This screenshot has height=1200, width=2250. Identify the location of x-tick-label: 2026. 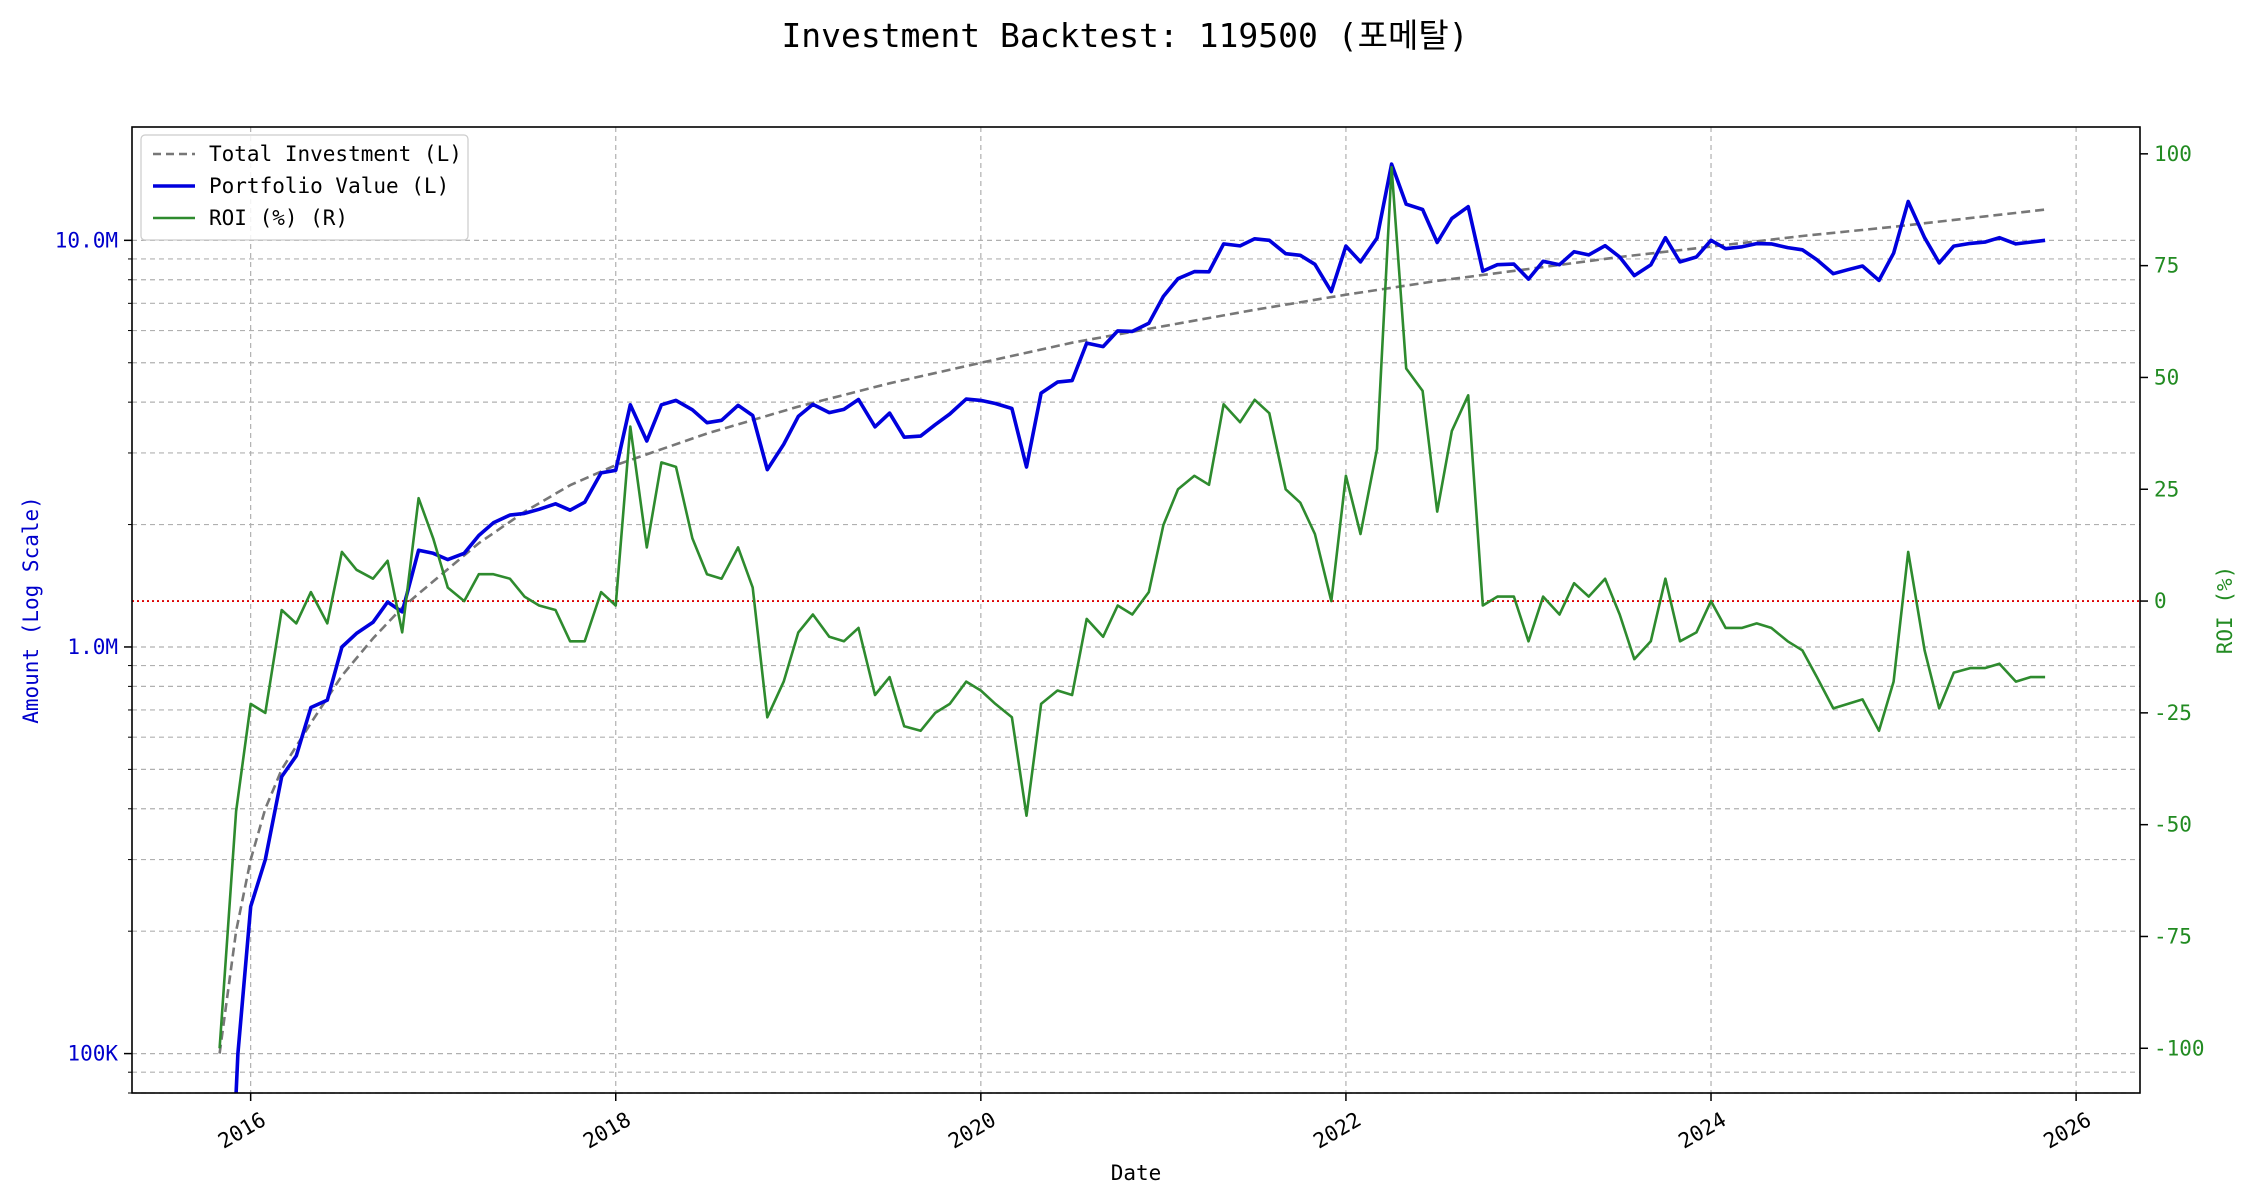
(2067, 1130).